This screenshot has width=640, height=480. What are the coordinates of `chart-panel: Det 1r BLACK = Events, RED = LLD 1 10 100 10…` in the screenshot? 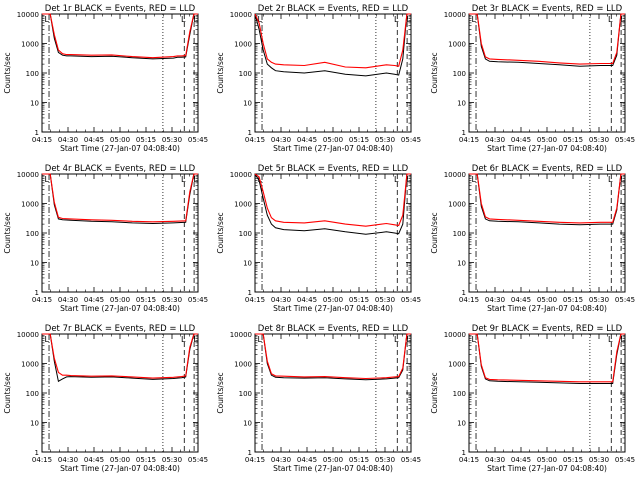 It's located at (105, 78).